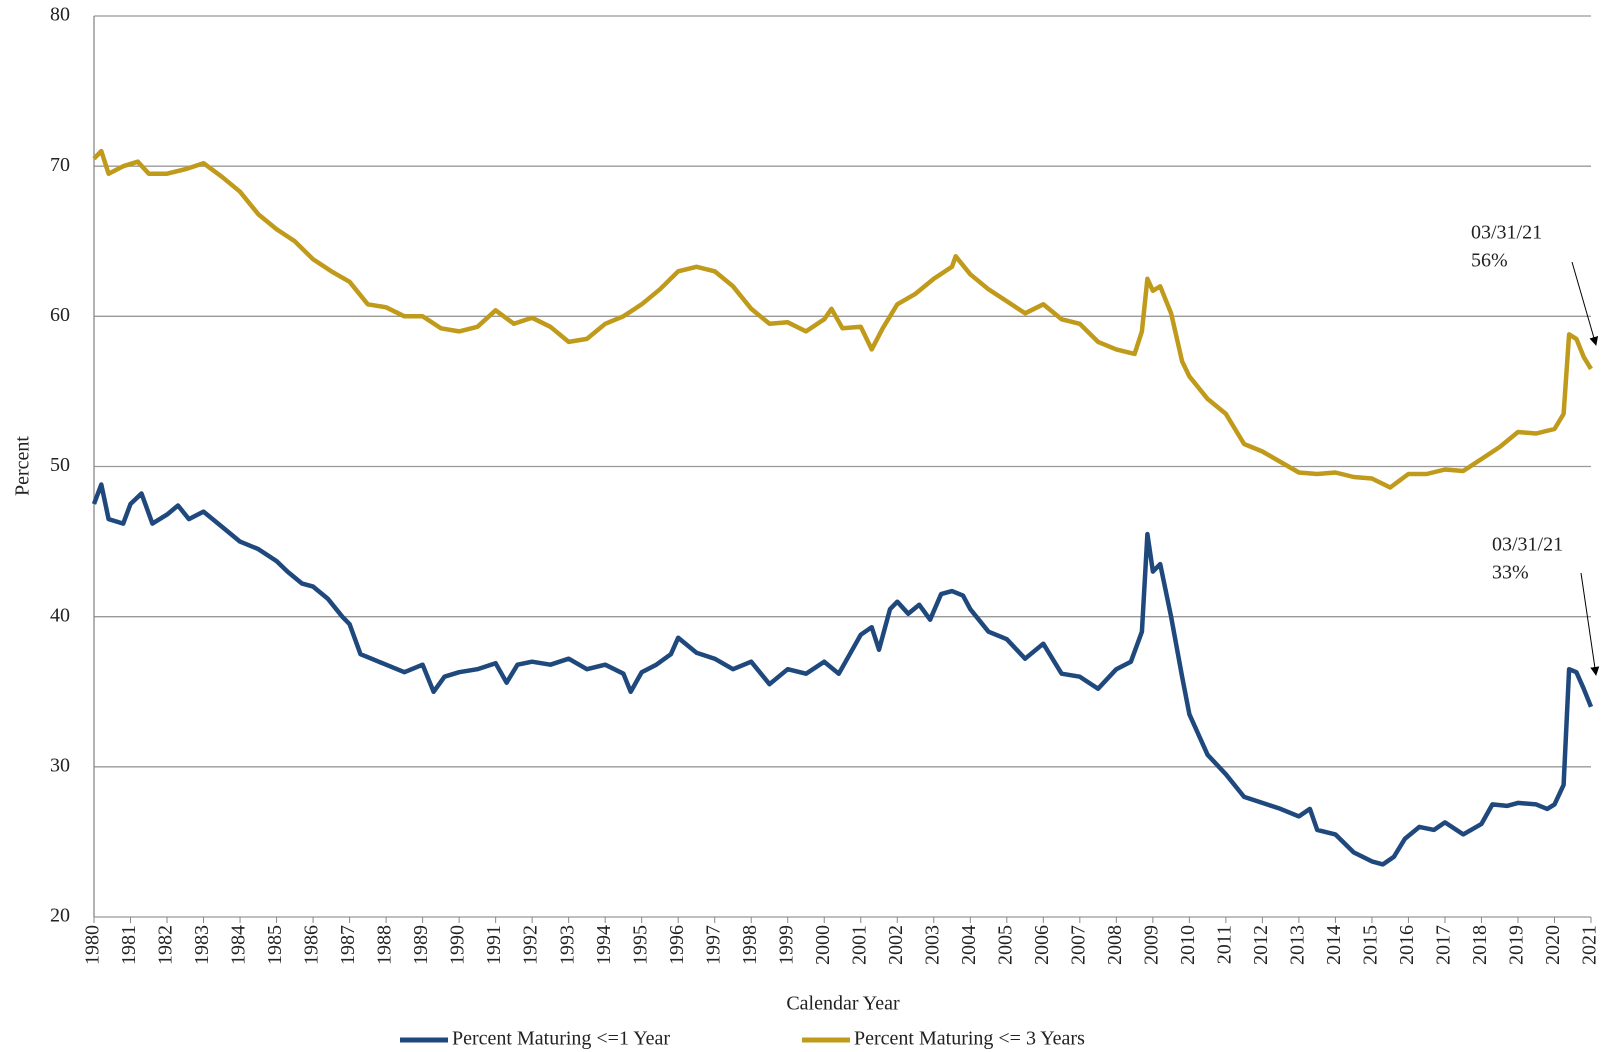  Describe the element at coordinates (567, 945) in the screenshot. I see `x-tick-label: 1993` at that location.